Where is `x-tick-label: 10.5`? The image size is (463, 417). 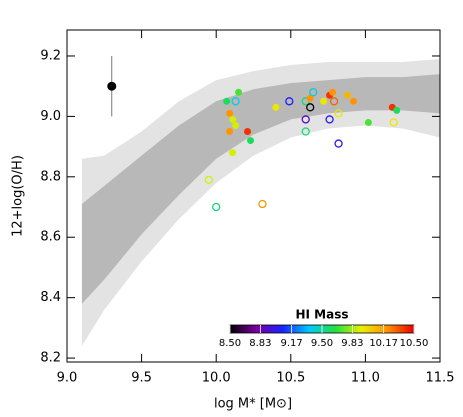 x-tick-label: 10.5 is located at coordinates (290, 378).